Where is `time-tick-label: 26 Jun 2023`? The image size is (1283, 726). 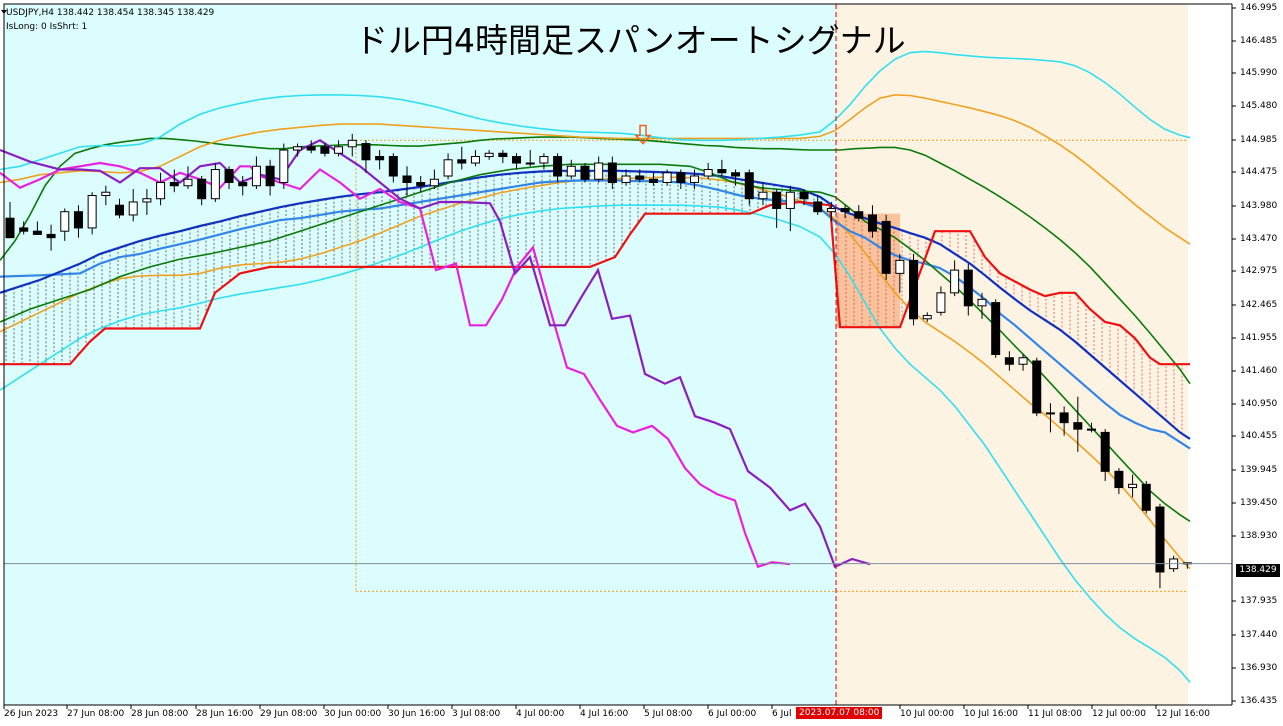 time-tick-label: 26 Jun 2023 is located at coordinates (31, 714).